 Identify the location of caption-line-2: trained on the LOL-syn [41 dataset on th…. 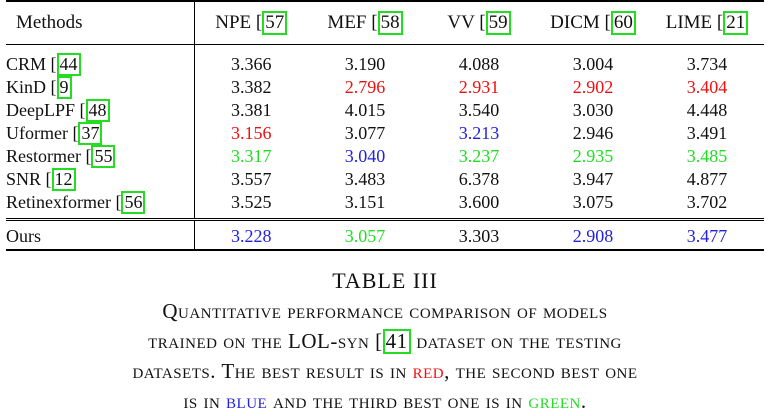
(385, 341).